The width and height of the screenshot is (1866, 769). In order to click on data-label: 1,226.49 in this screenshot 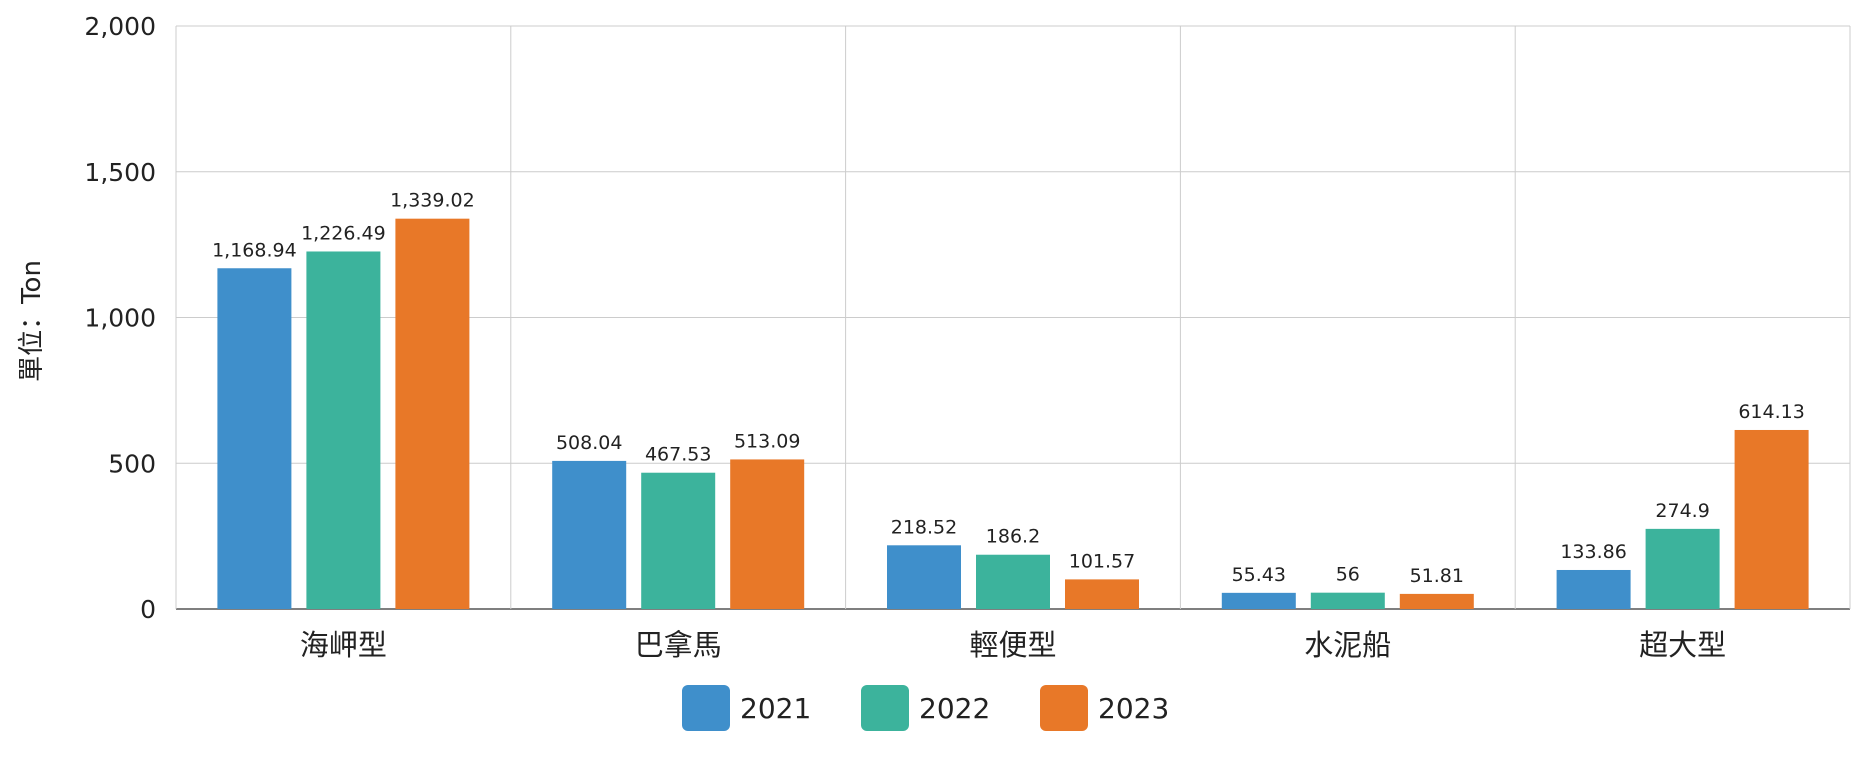, I will do `click(343, 233)`.